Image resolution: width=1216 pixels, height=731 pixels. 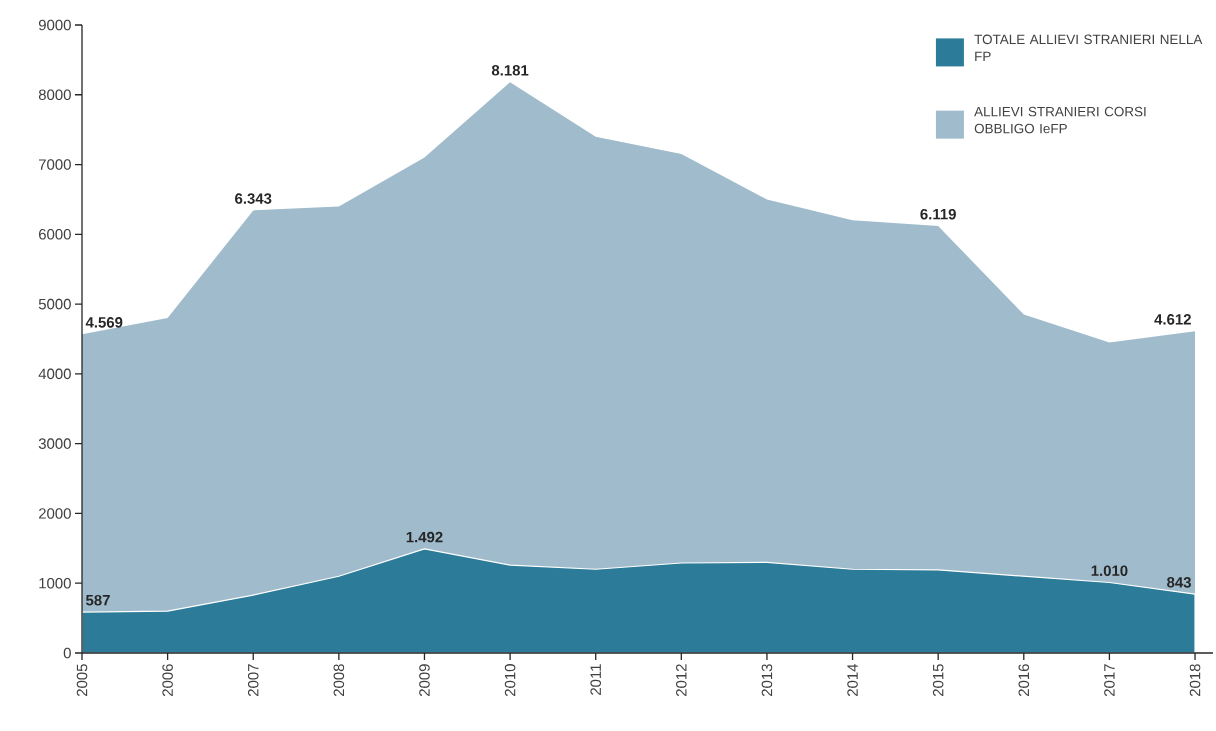 I want to click on data-label: 4.612, so click(x=1172, y=319).